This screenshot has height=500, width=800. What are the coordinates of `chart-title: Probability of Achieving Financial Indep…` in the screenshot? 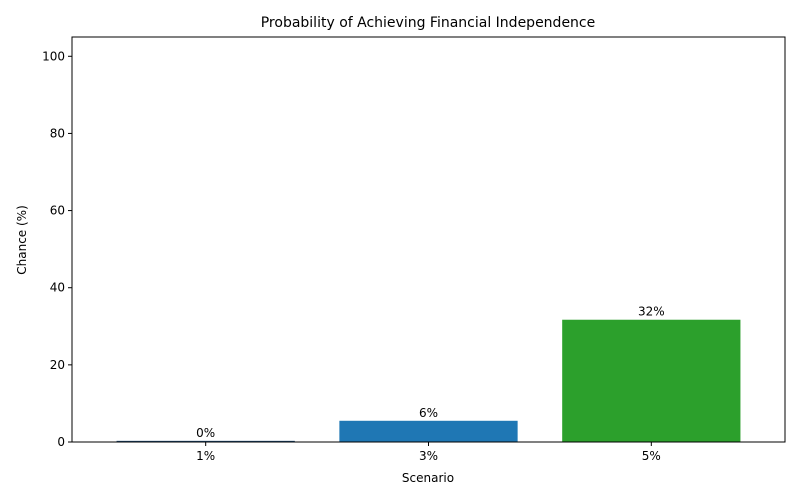 It's located at (428, 23).